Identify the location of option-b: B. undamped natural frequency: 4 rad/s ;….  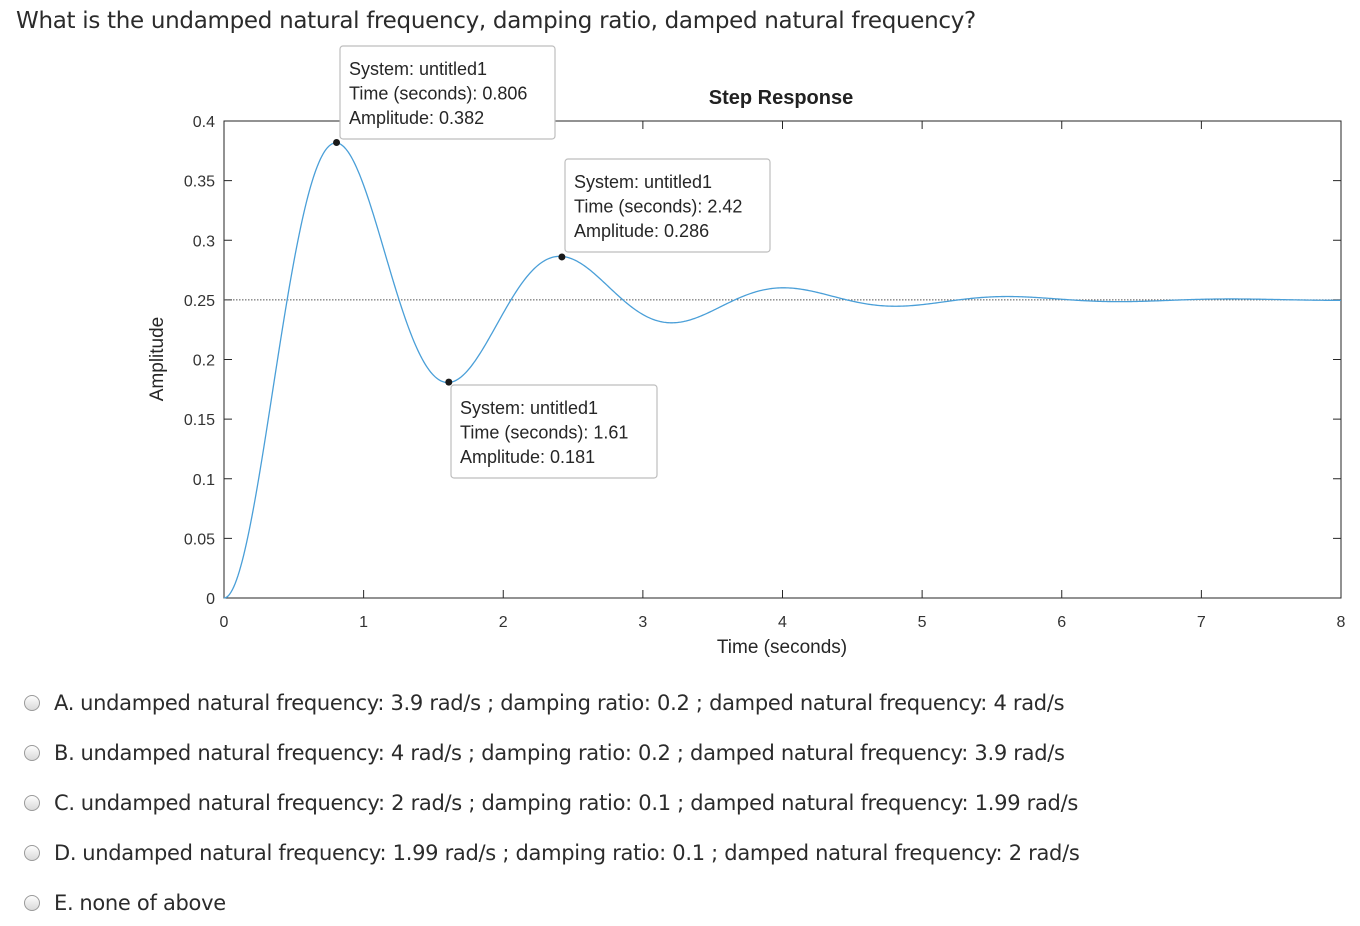
(544, 753).